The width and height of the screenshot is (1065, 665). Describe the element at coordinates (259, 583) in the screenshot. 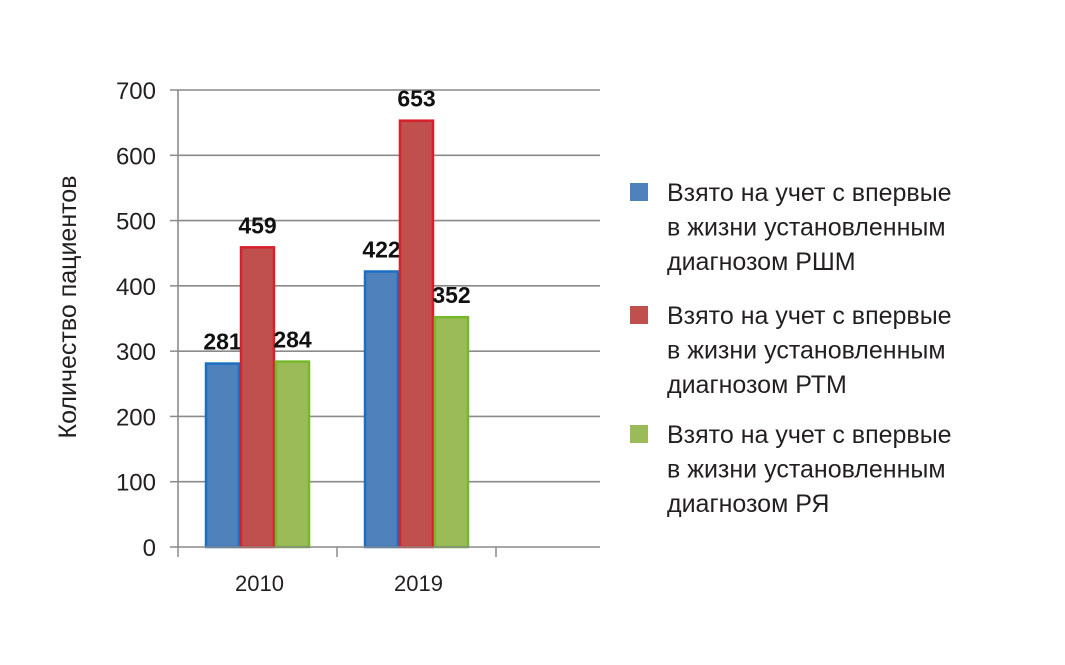

I see `x-tick-label: 2010` at that location.